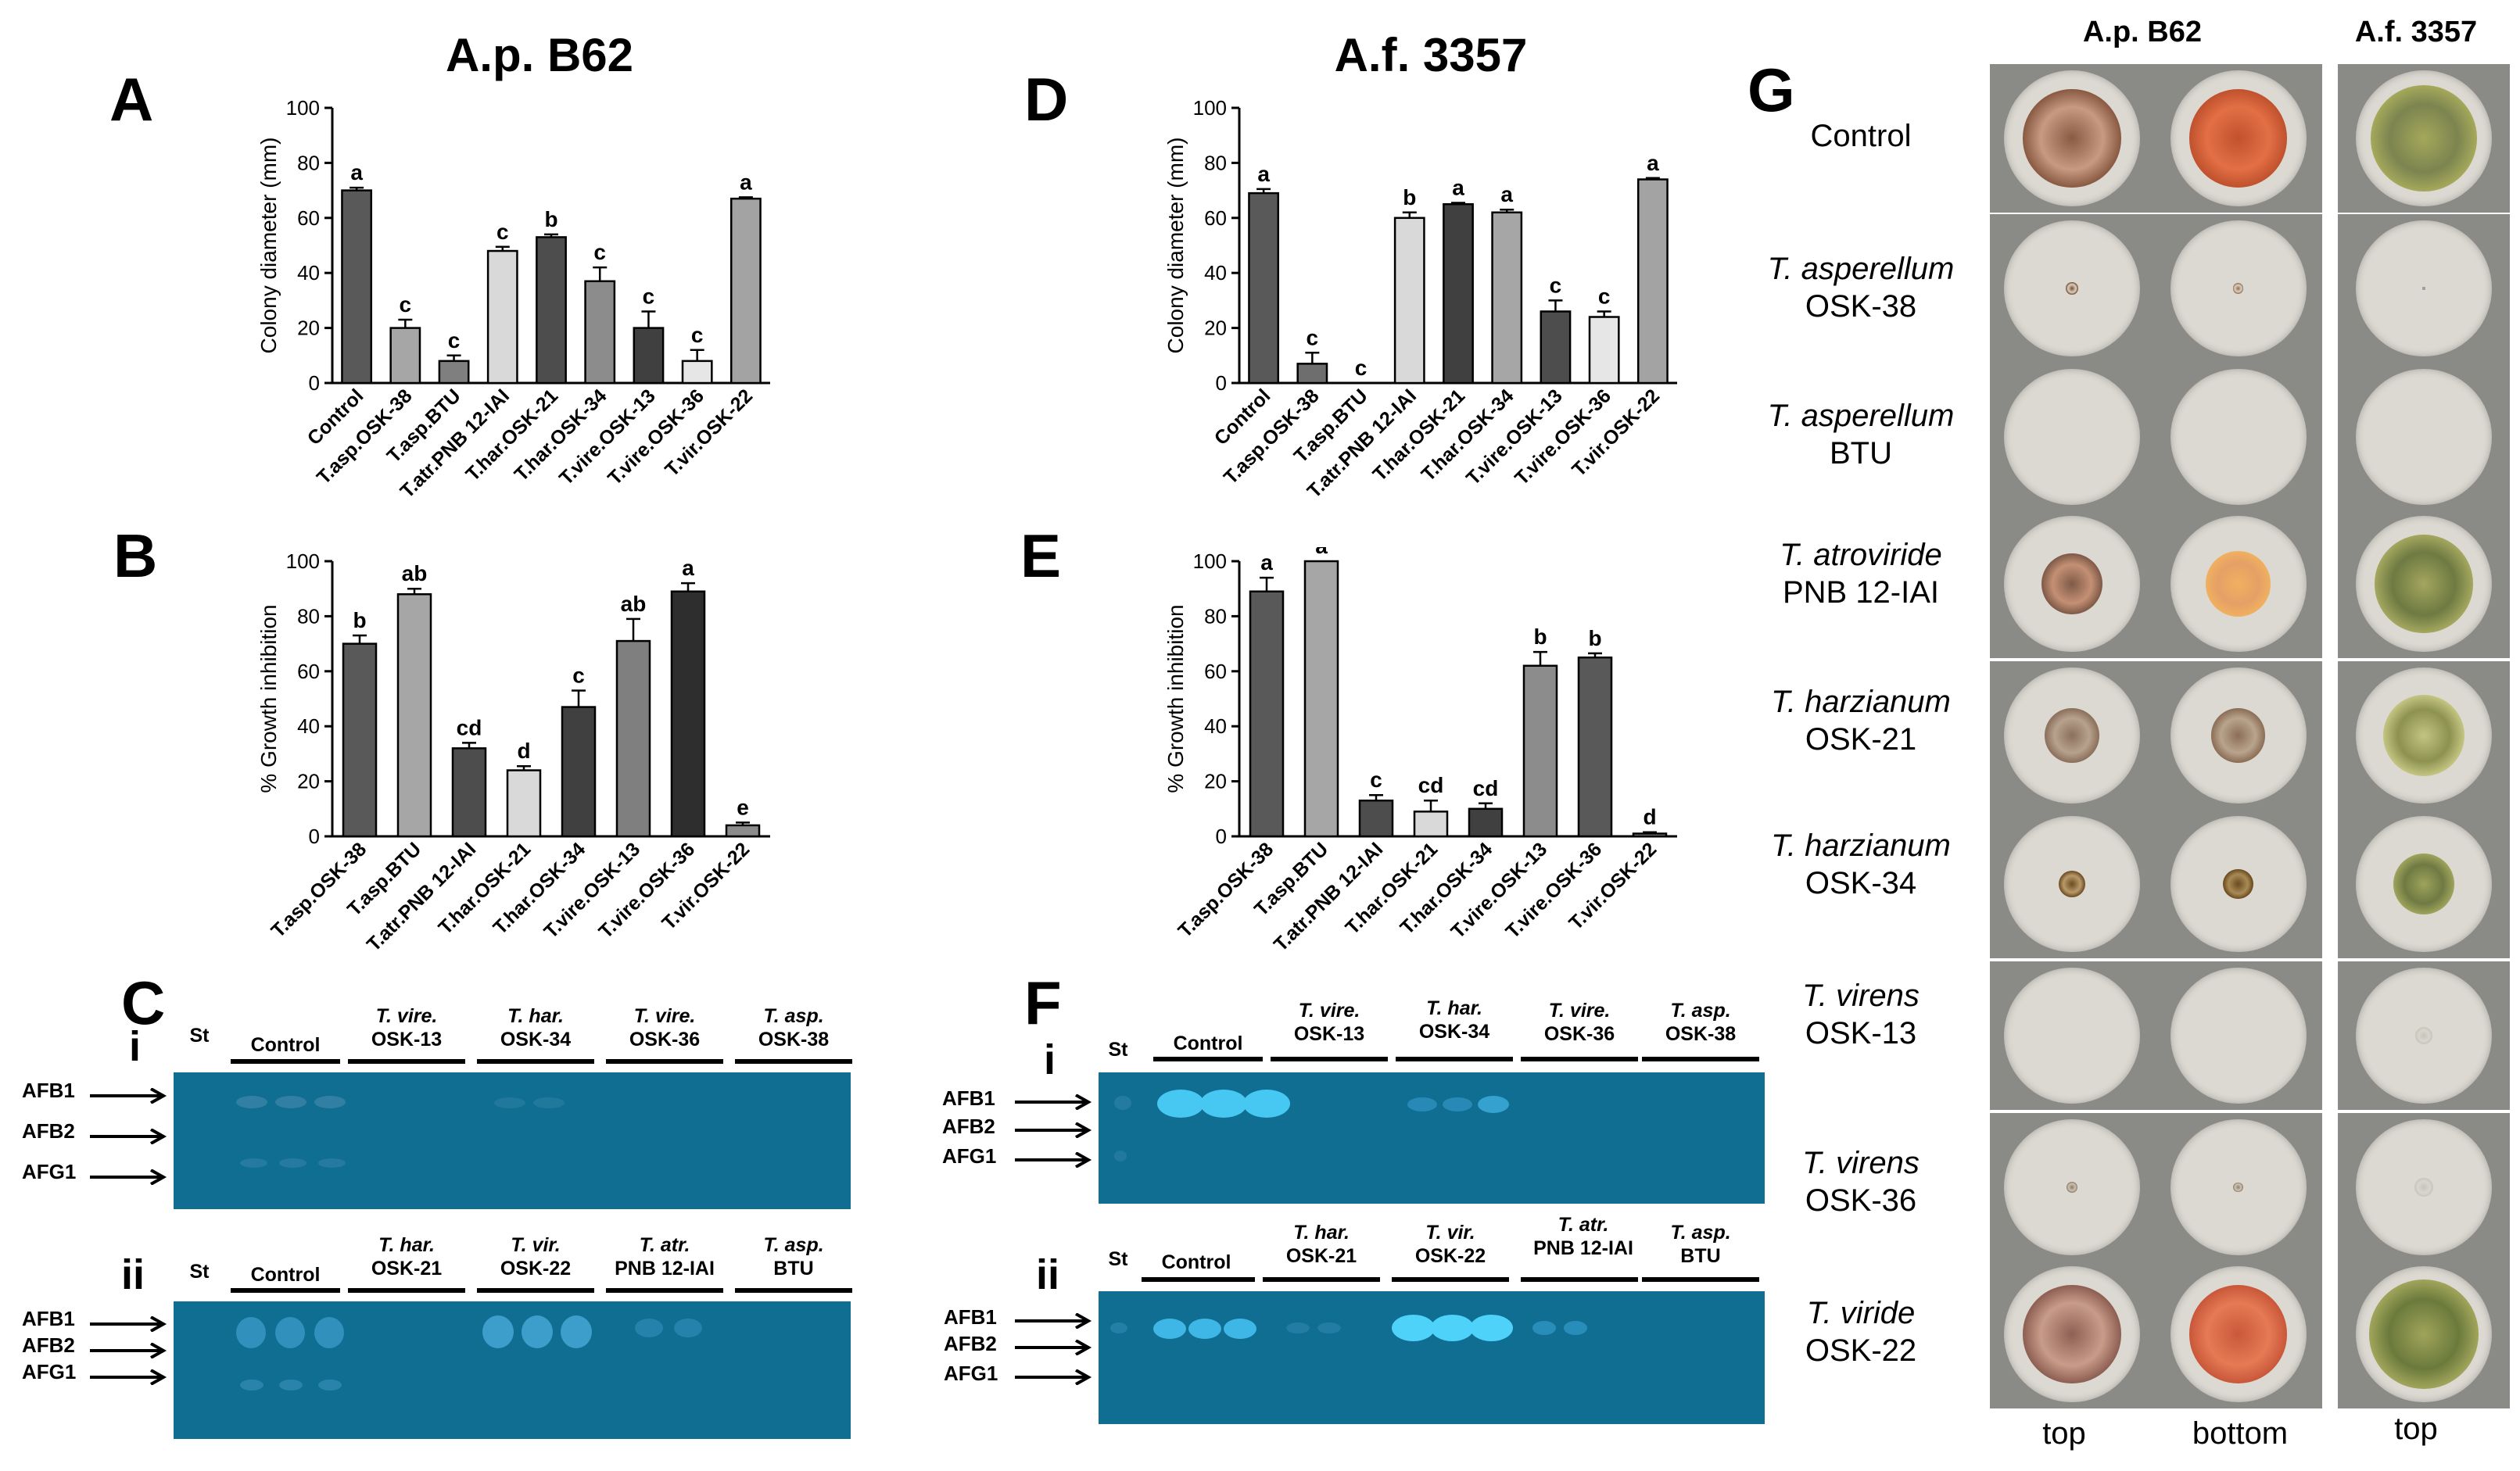 The height and width of the screenshot is (1471, 2520). I want to click on y-tick-label: 80, so click(308, 616).